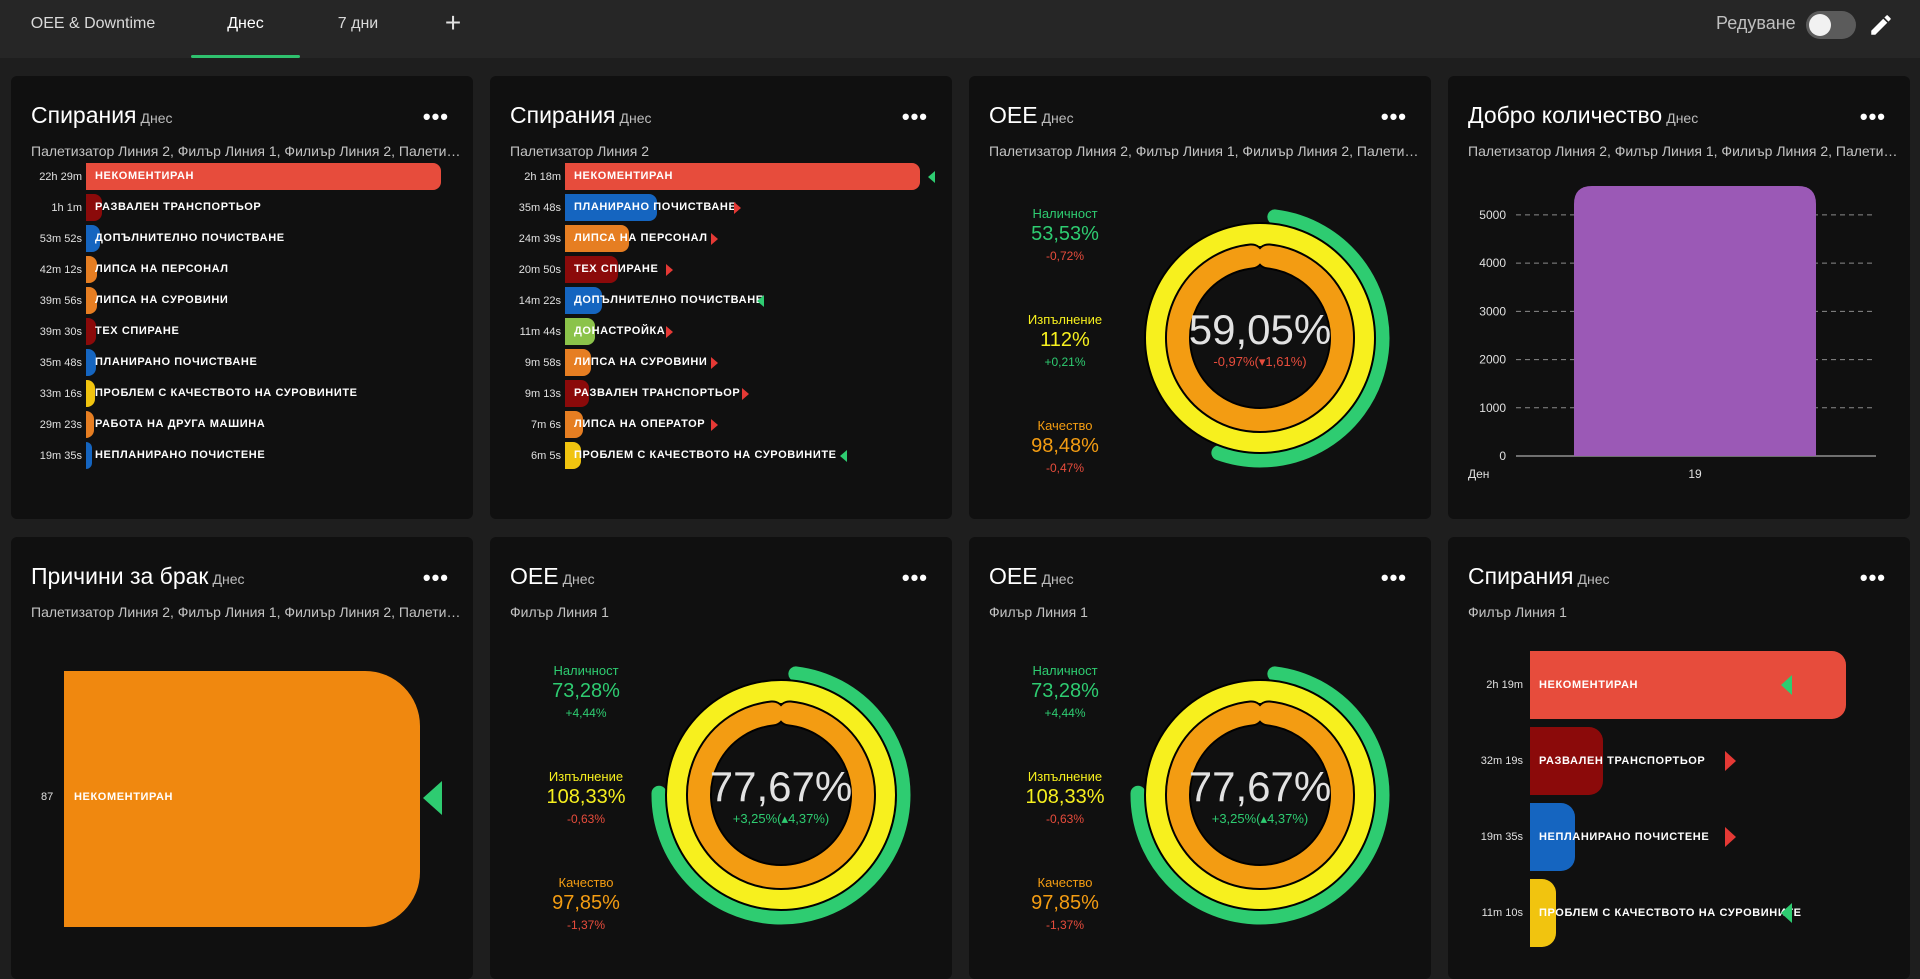  Describe the element at coordinates (721, 177) in the screenshot. I see `downtime-row: 2h 18m НЕКОМЕНТИРАН` at that location.